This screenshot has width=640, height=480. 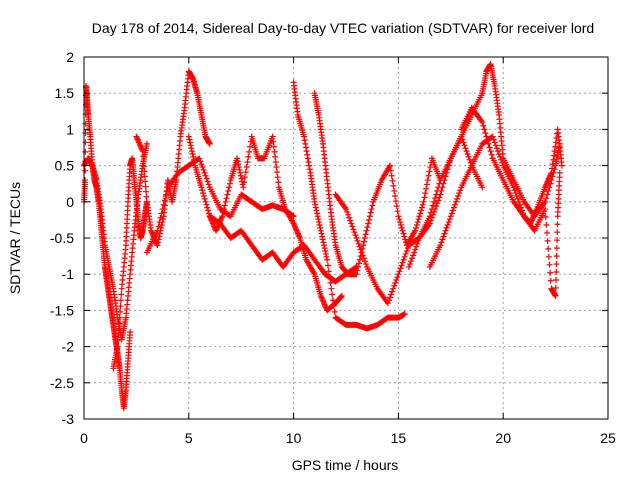 I want to click on y-tick-label: -1.5, so click(x=62, y=310).